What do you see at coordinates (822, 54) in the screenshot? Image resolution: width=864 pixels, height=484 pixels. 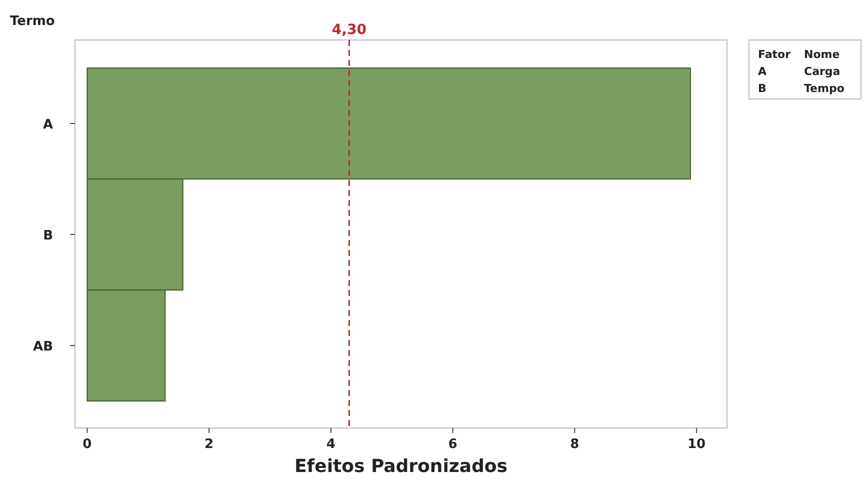 I see `text: Nome` at bounding box center [822, 54].